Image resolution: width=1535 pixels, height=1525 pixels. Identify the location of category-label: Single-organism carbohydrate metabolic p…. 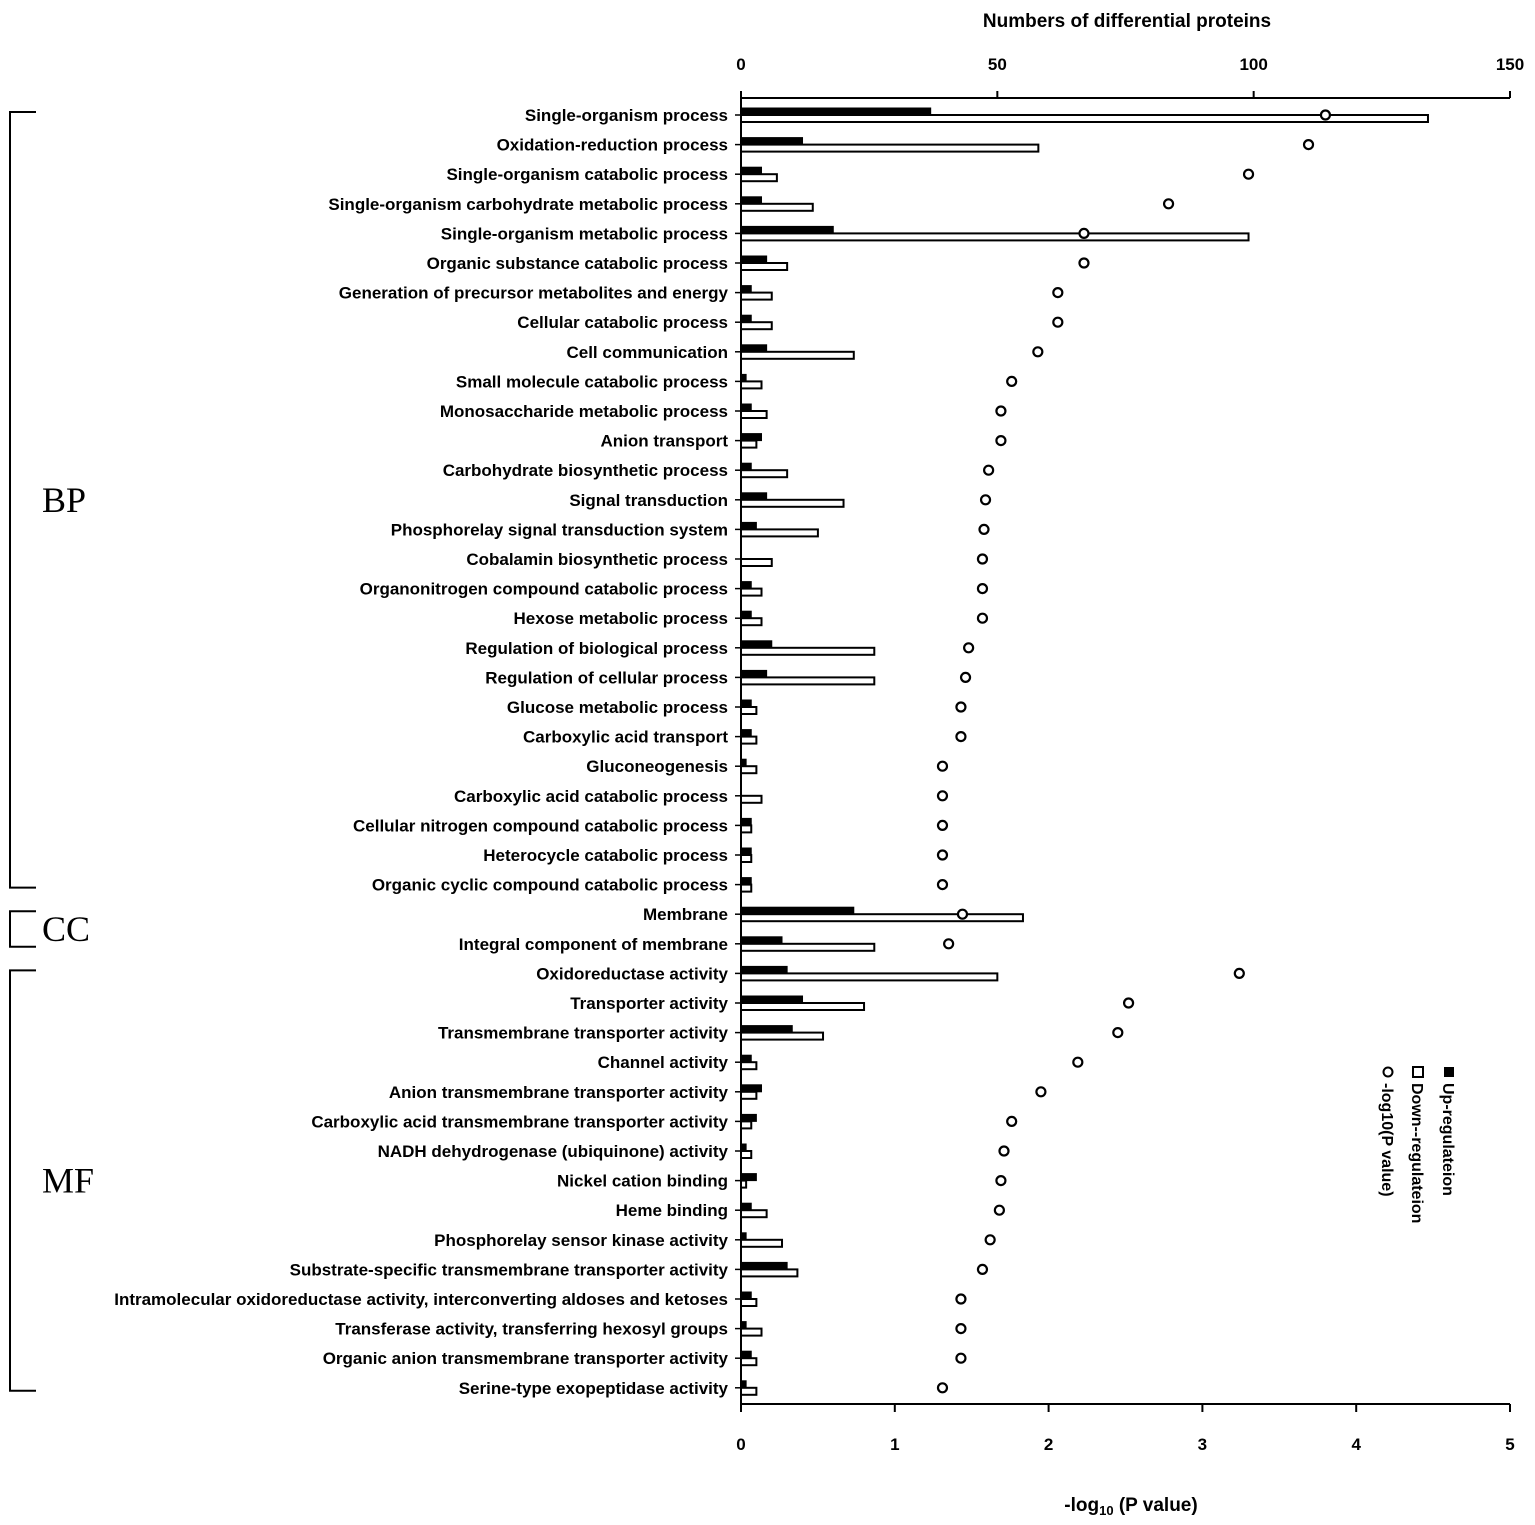
(528, 204).